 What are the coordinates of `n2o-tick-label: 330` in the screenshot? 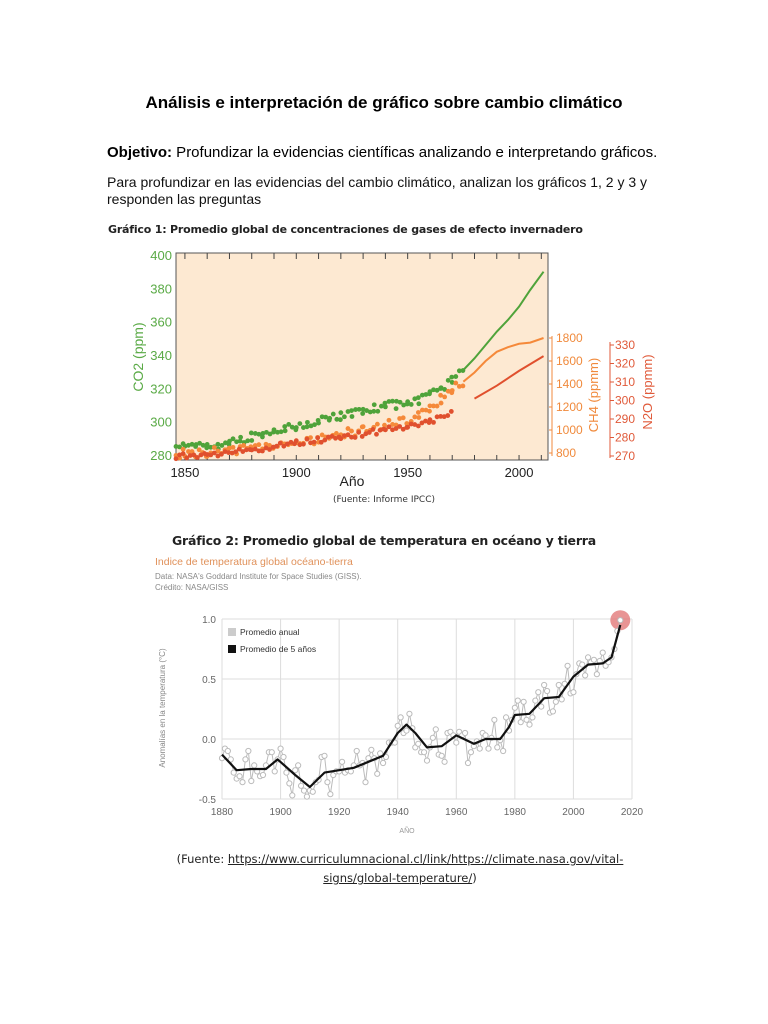 It's located at (625, 345).